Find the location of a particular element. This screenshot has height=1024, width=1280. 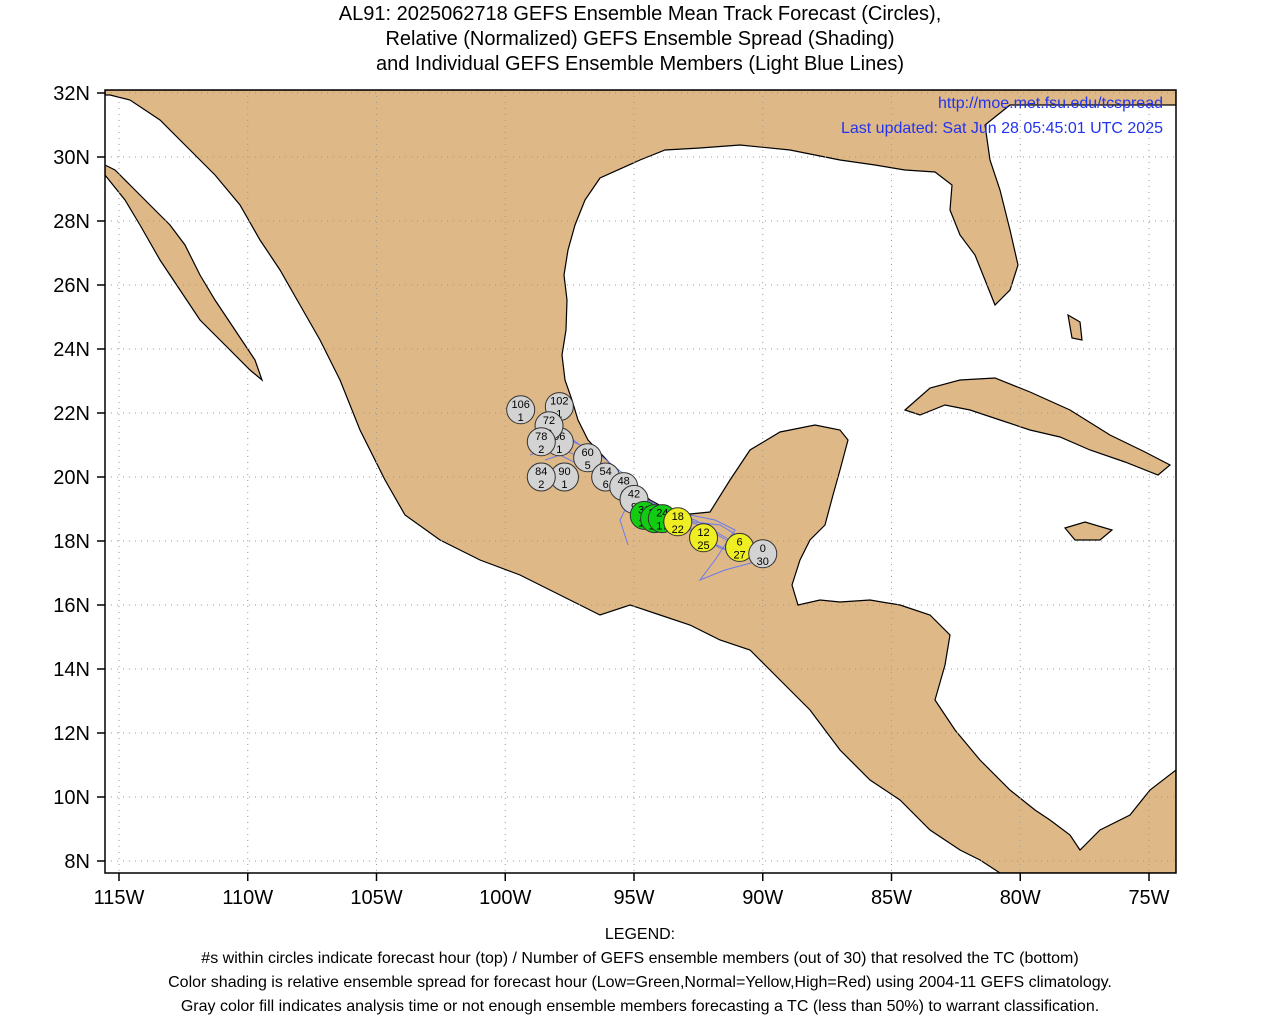

member-count-label: 25 is located at coordinates (703, 546).